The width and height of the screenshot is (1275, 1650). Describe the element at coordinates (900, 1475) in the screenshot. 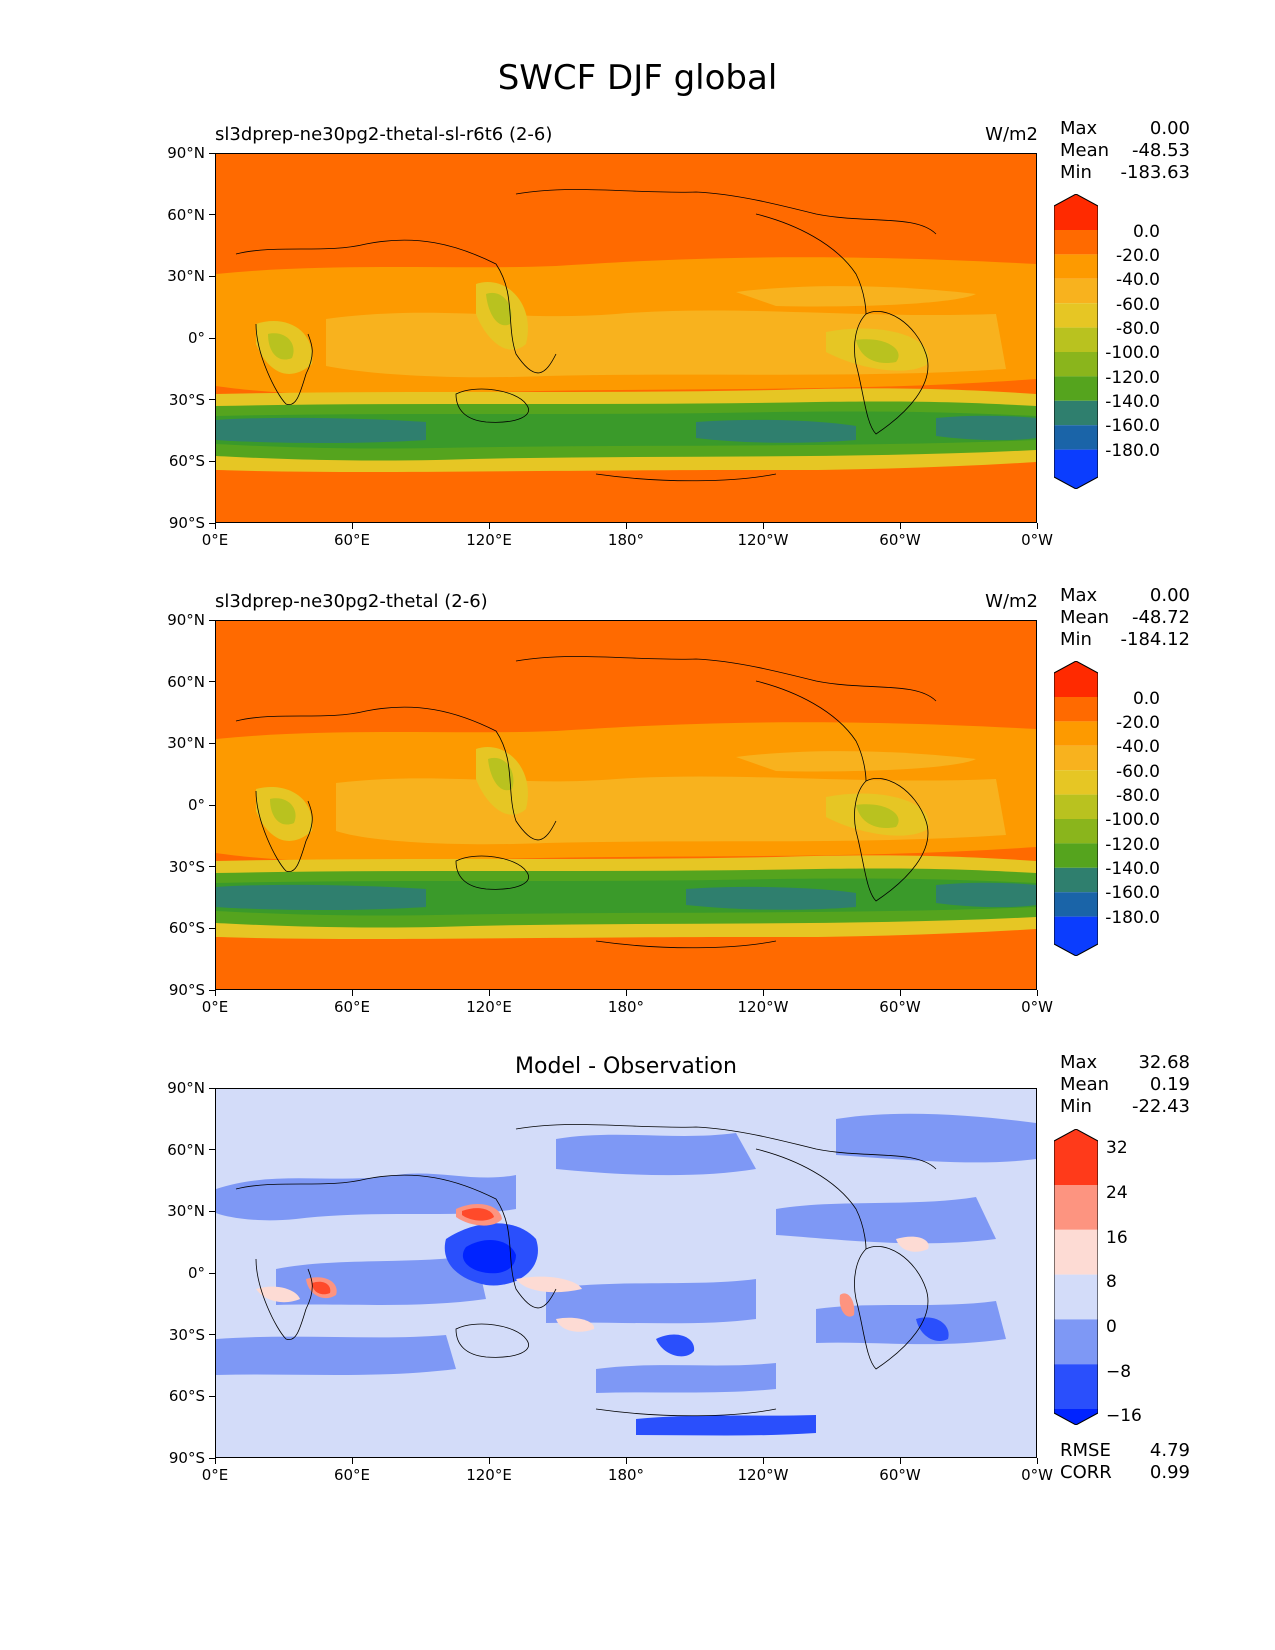

I see `lon-tick-label: 60°W` at that location.